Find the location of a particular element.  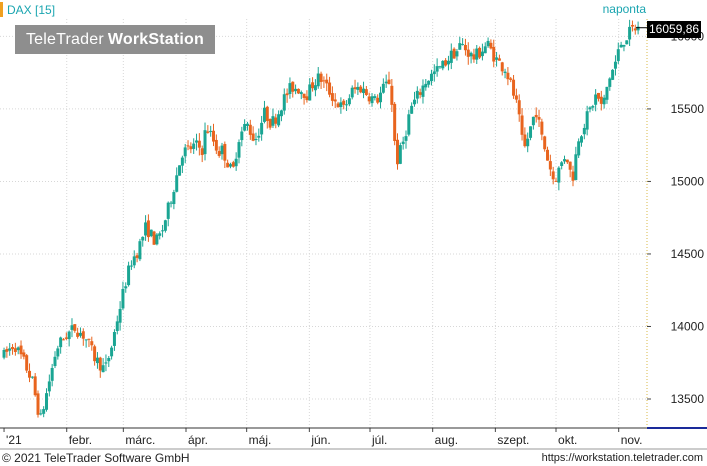

x-tick-label: máj. is located at coordinates (260, 440).